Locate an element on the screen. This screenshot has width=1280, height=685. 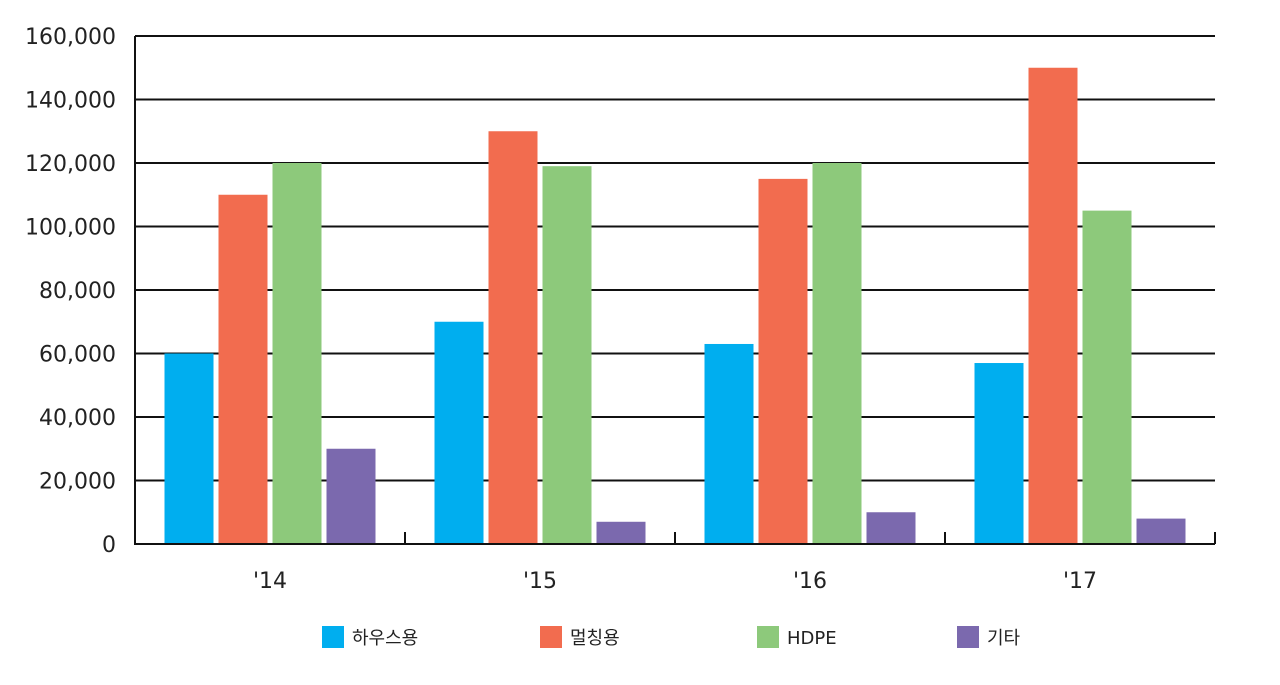
bar-하우스용-'15 is located at coordinates (459, 432).